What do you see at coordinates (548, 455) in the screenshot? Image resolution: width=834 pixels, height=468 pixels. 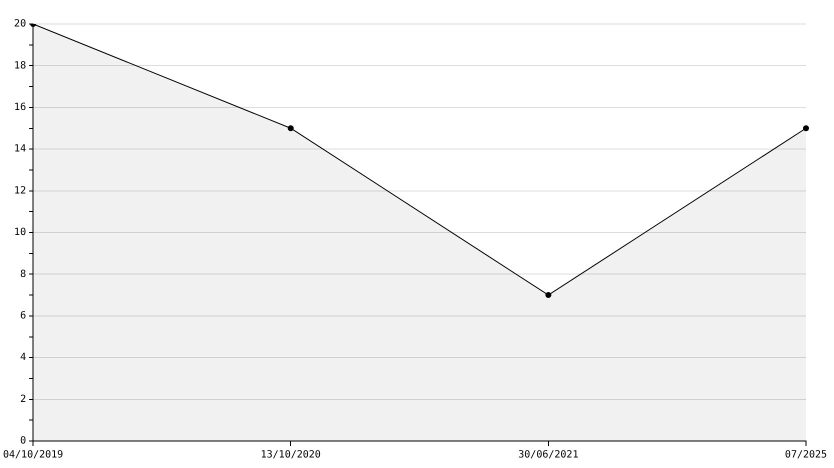 I see `x-tick-label: 30/06/2021` at bounding box center [548, 455].